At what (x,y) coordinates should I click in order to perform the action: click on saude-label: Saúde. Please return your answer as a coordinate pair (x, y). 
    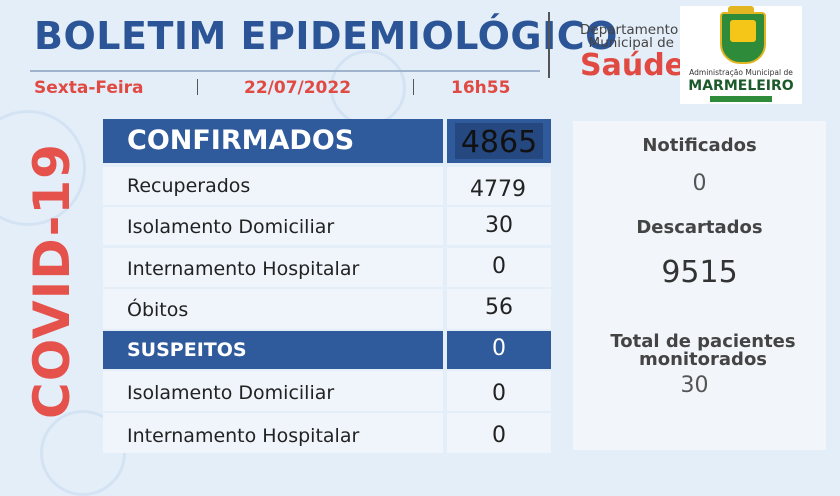
    Looking at the image, I should click on (633, 65).